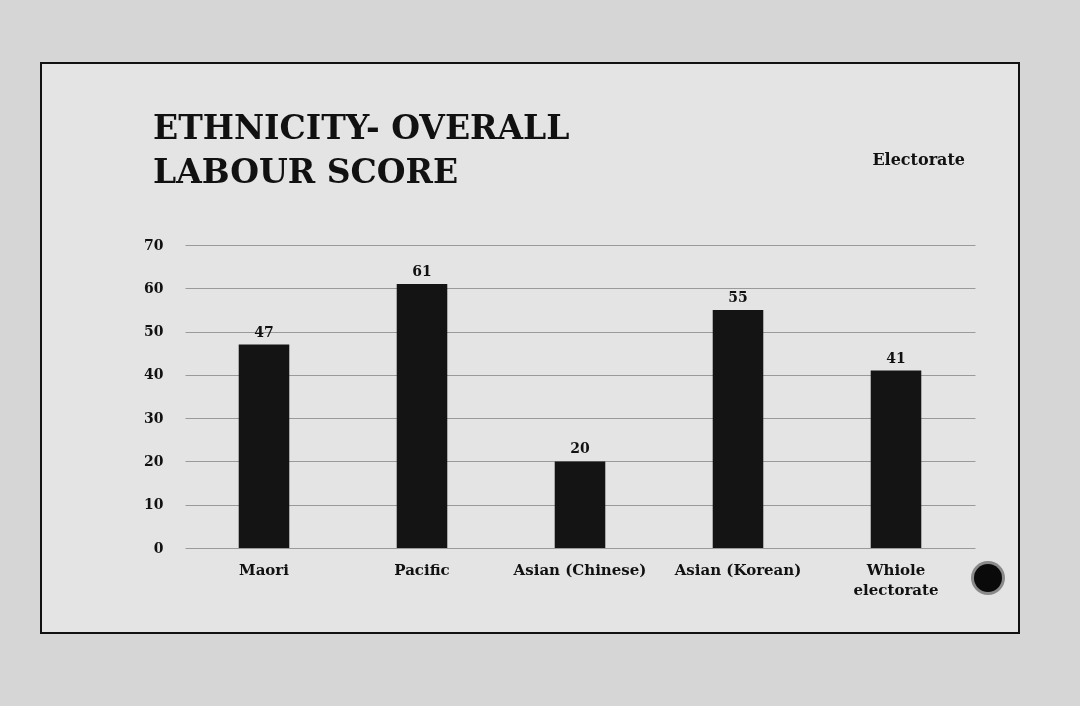  Describe the element at coordinates (154, 460) in the screenshot. I see `y-tick-label: 20` at that location.